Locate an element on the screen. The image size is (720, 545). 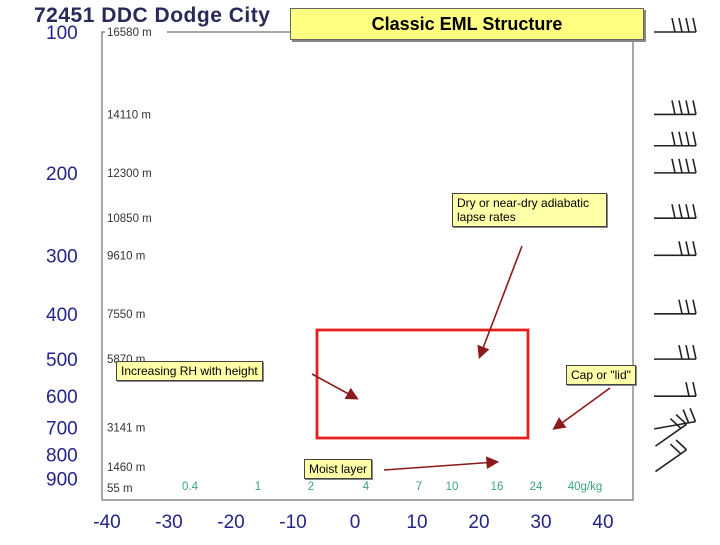
mixing-ratio-label: 10 is located at coordinates (452, 487).